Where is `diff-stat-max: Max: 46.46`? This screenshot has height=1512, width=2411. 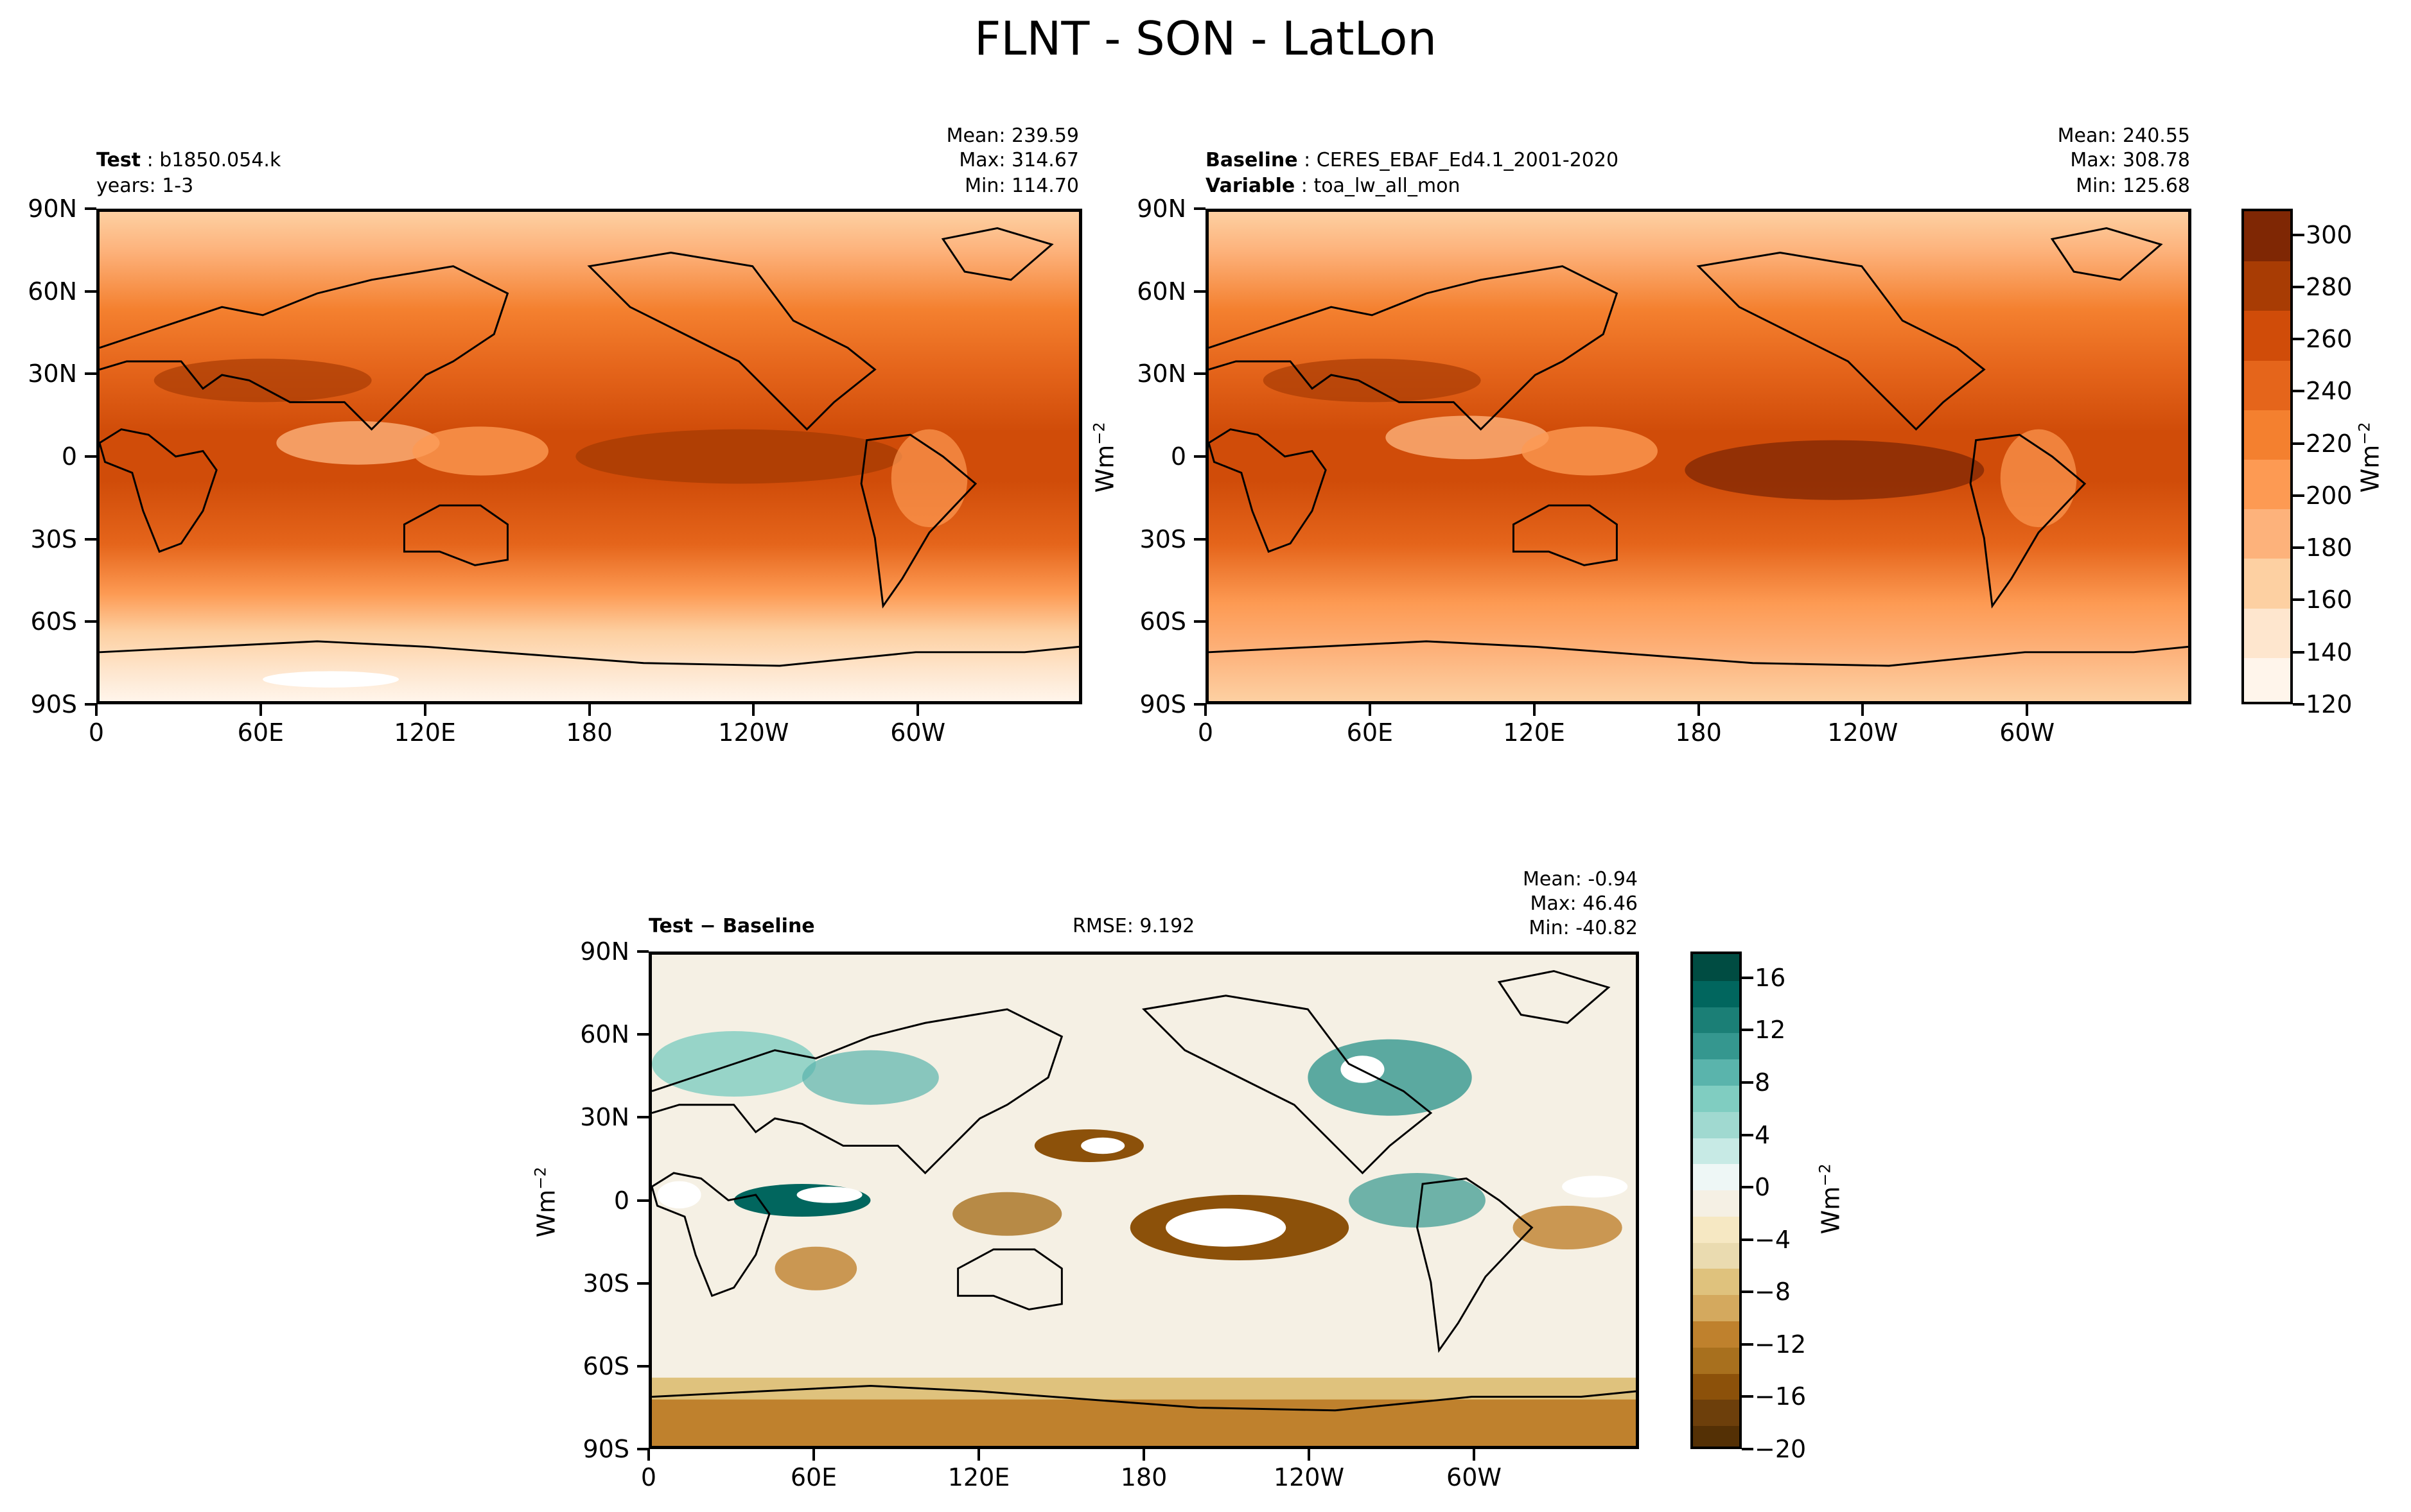
diff-stat-max: Max: 46.46 is located at coordinates (1584, 903).